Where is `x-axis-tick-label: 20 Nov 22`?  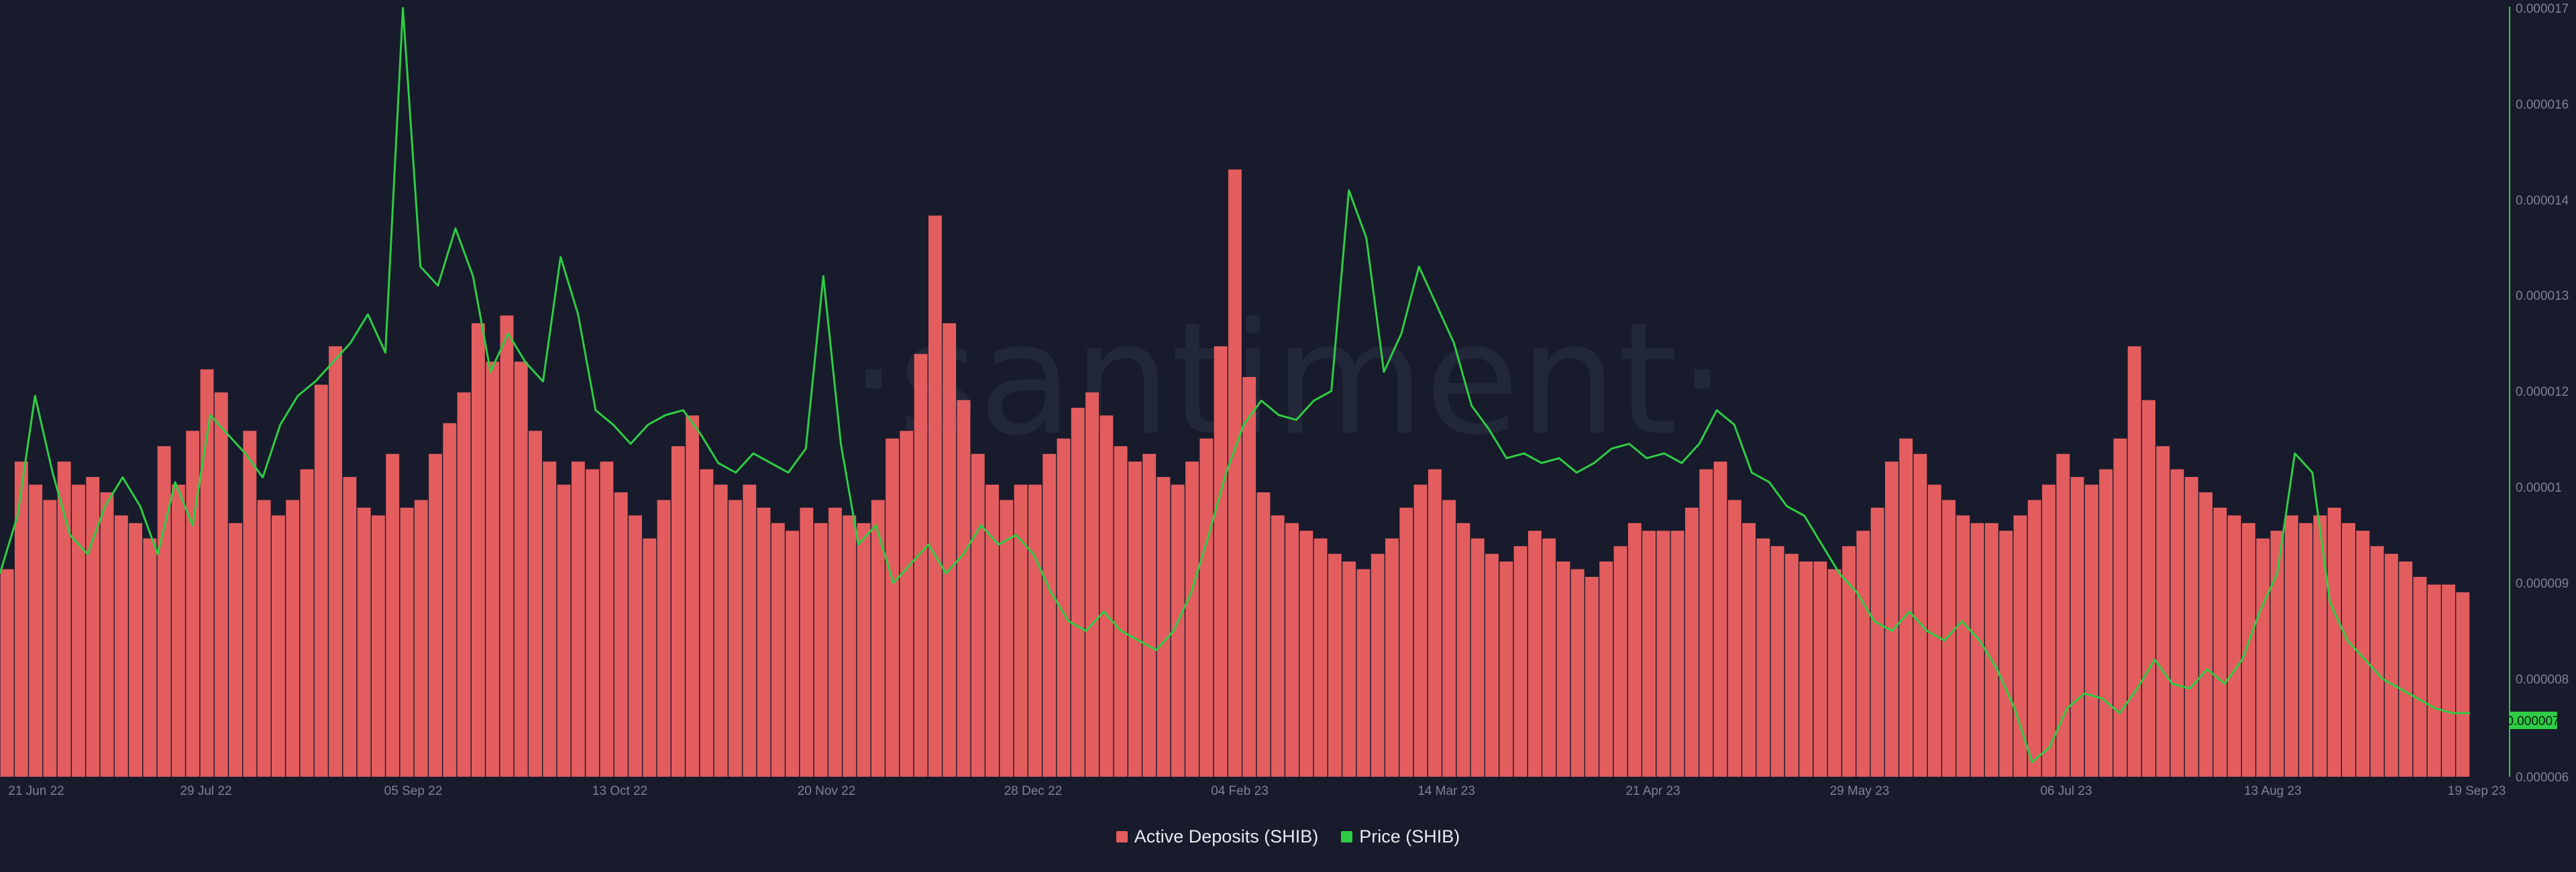 x-axis-tick-label: 20 Nov 22 is located at coordinates (827, 791).